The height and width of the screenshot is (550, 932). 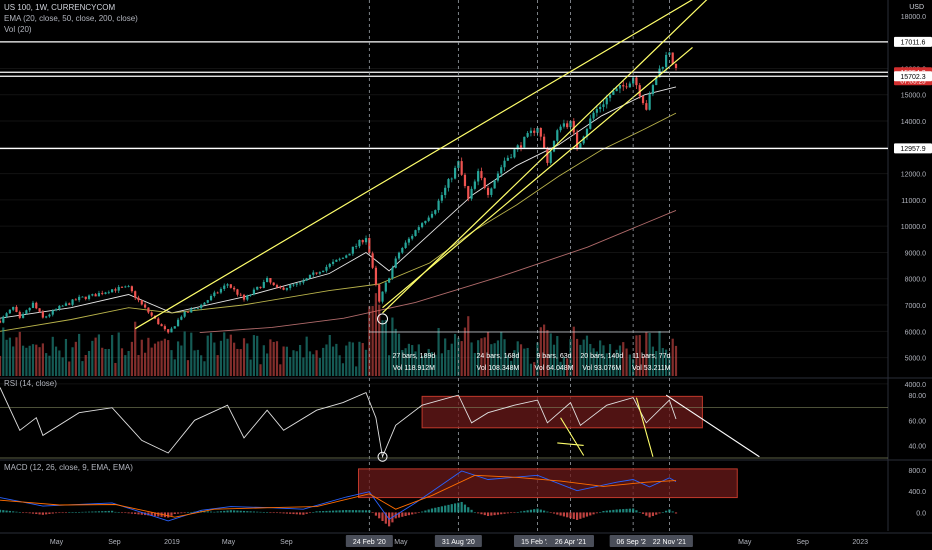 What do you see at coordinates (917, 492) in the screenshot?
I see `macd-tick: 400.0` at bounding box center [917, 492].